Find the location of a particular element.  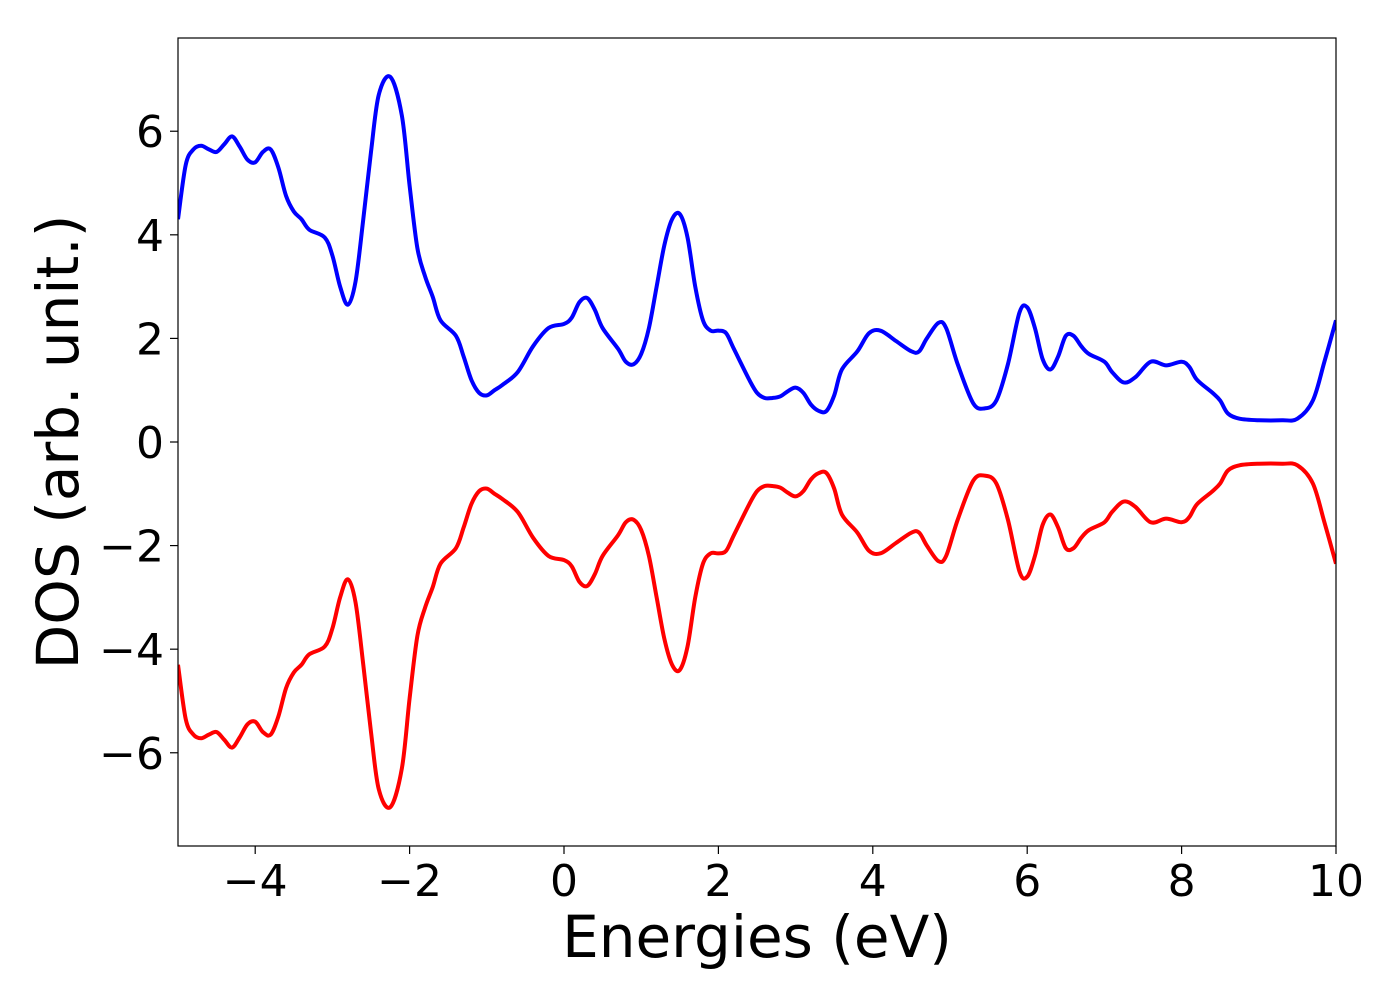

y-tick-label: −2 is located at coordinates (131, 547).